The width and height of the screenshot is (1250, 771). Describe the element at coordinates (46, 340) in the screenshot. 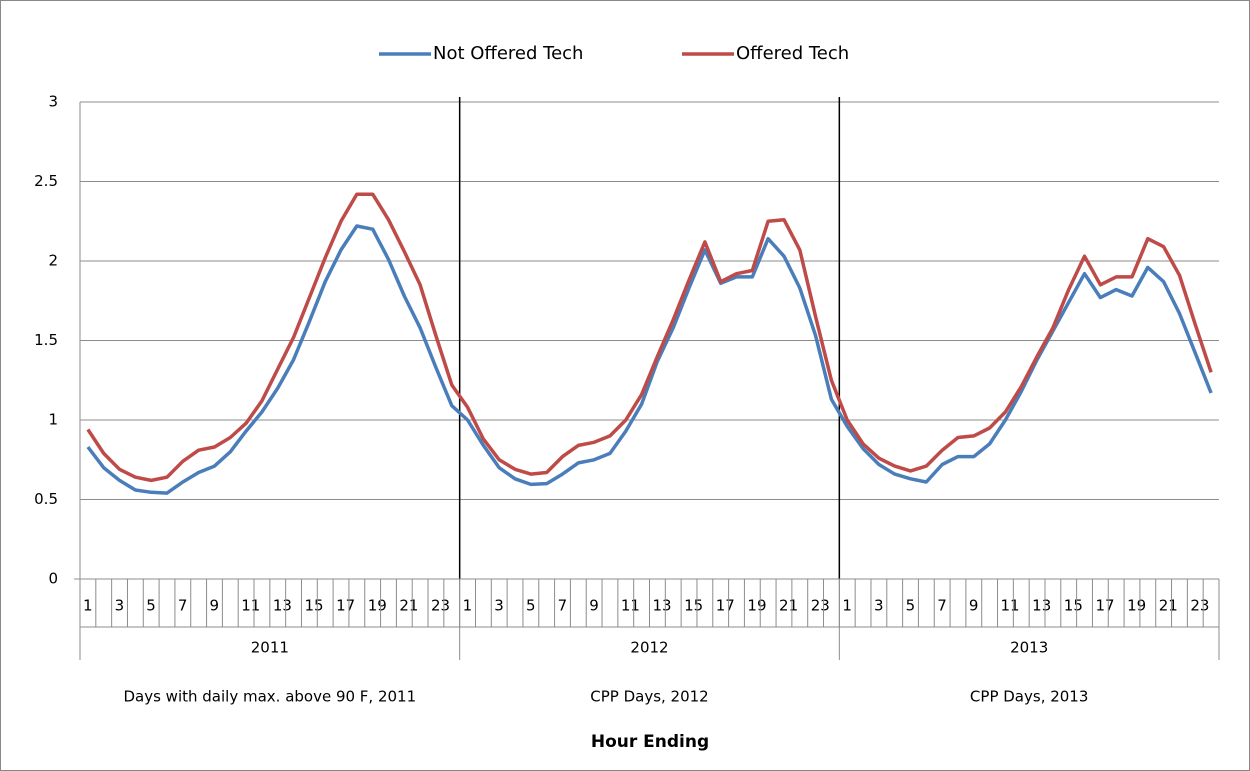

I see `y-tick-label: 1.5` at that location.